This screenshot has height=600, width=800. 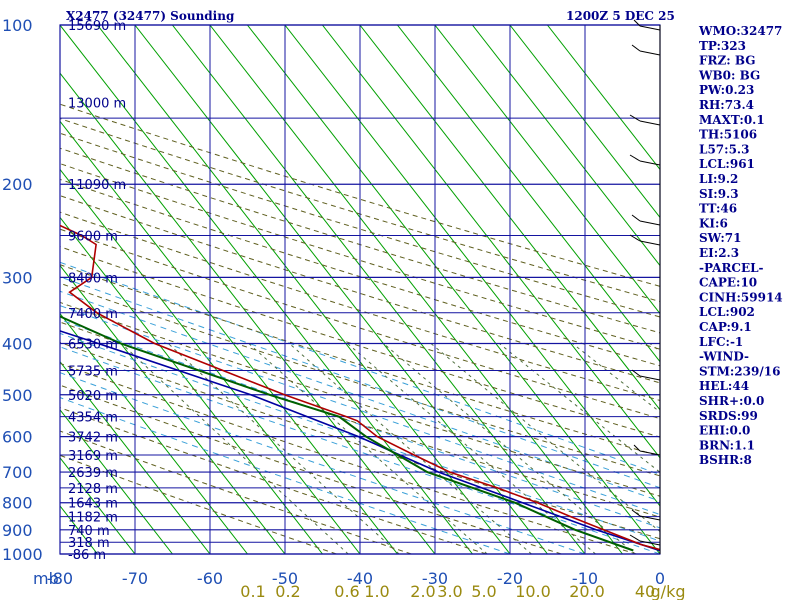 I want to click on height-label: 4354 m, so click(x=93, y=418).